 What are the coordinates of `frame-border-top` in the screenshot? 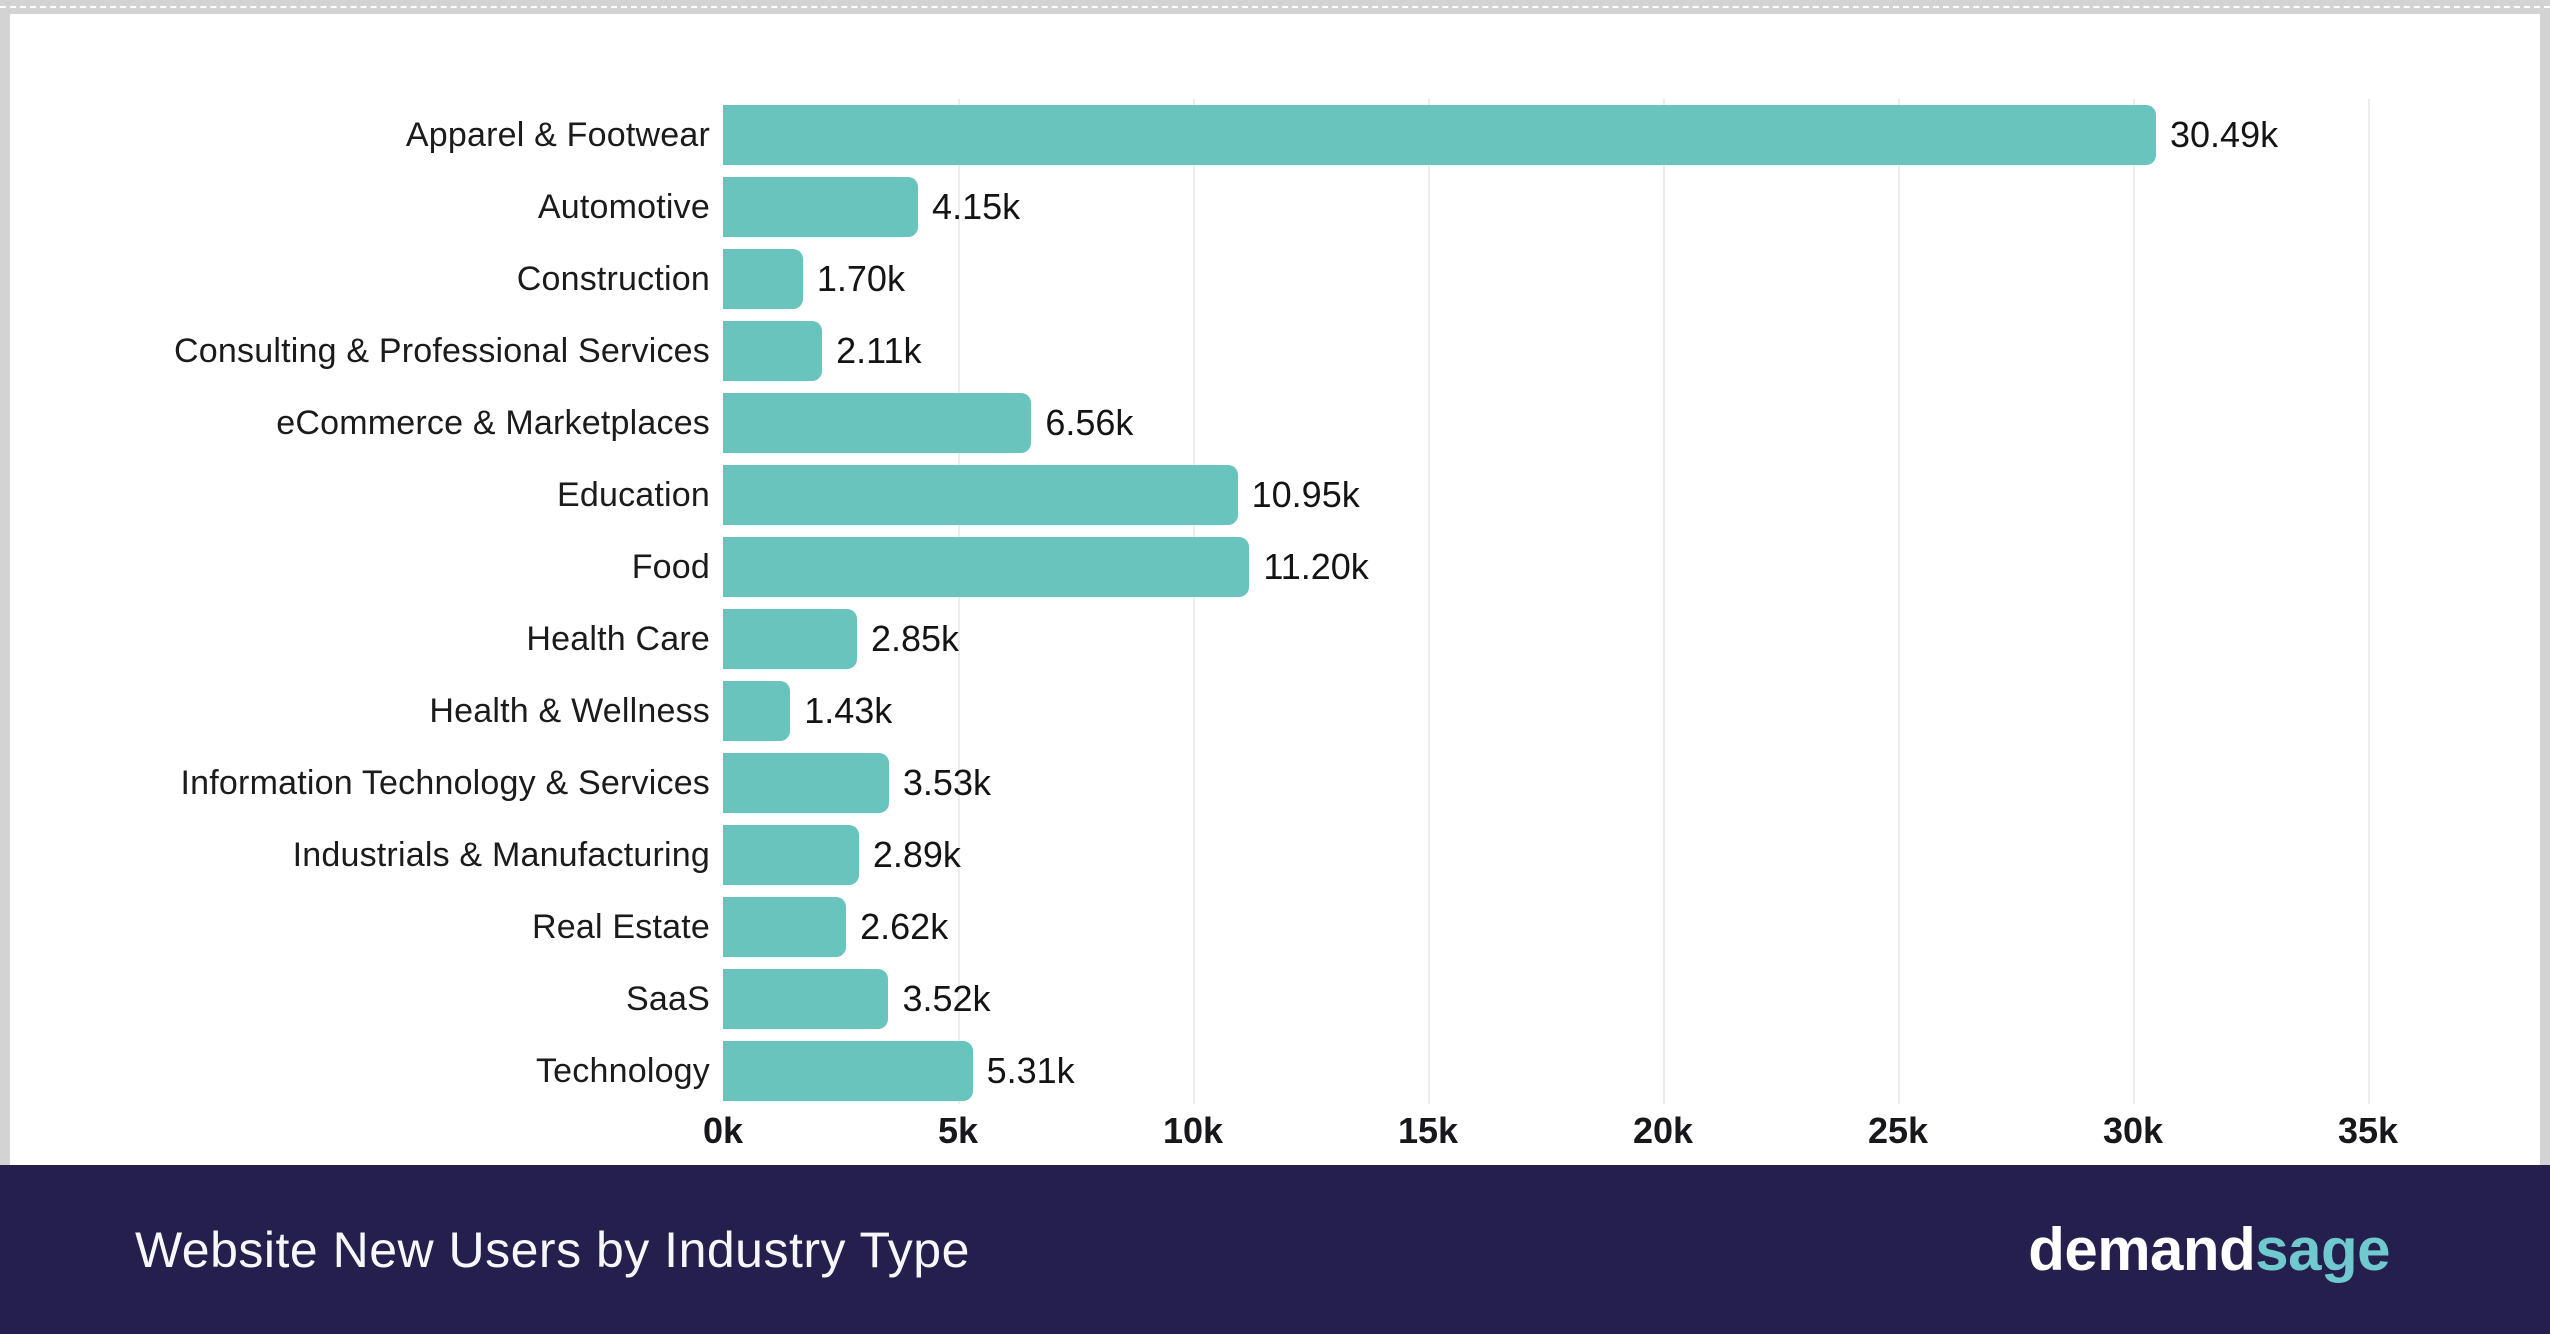 It's located at (1275, 7).